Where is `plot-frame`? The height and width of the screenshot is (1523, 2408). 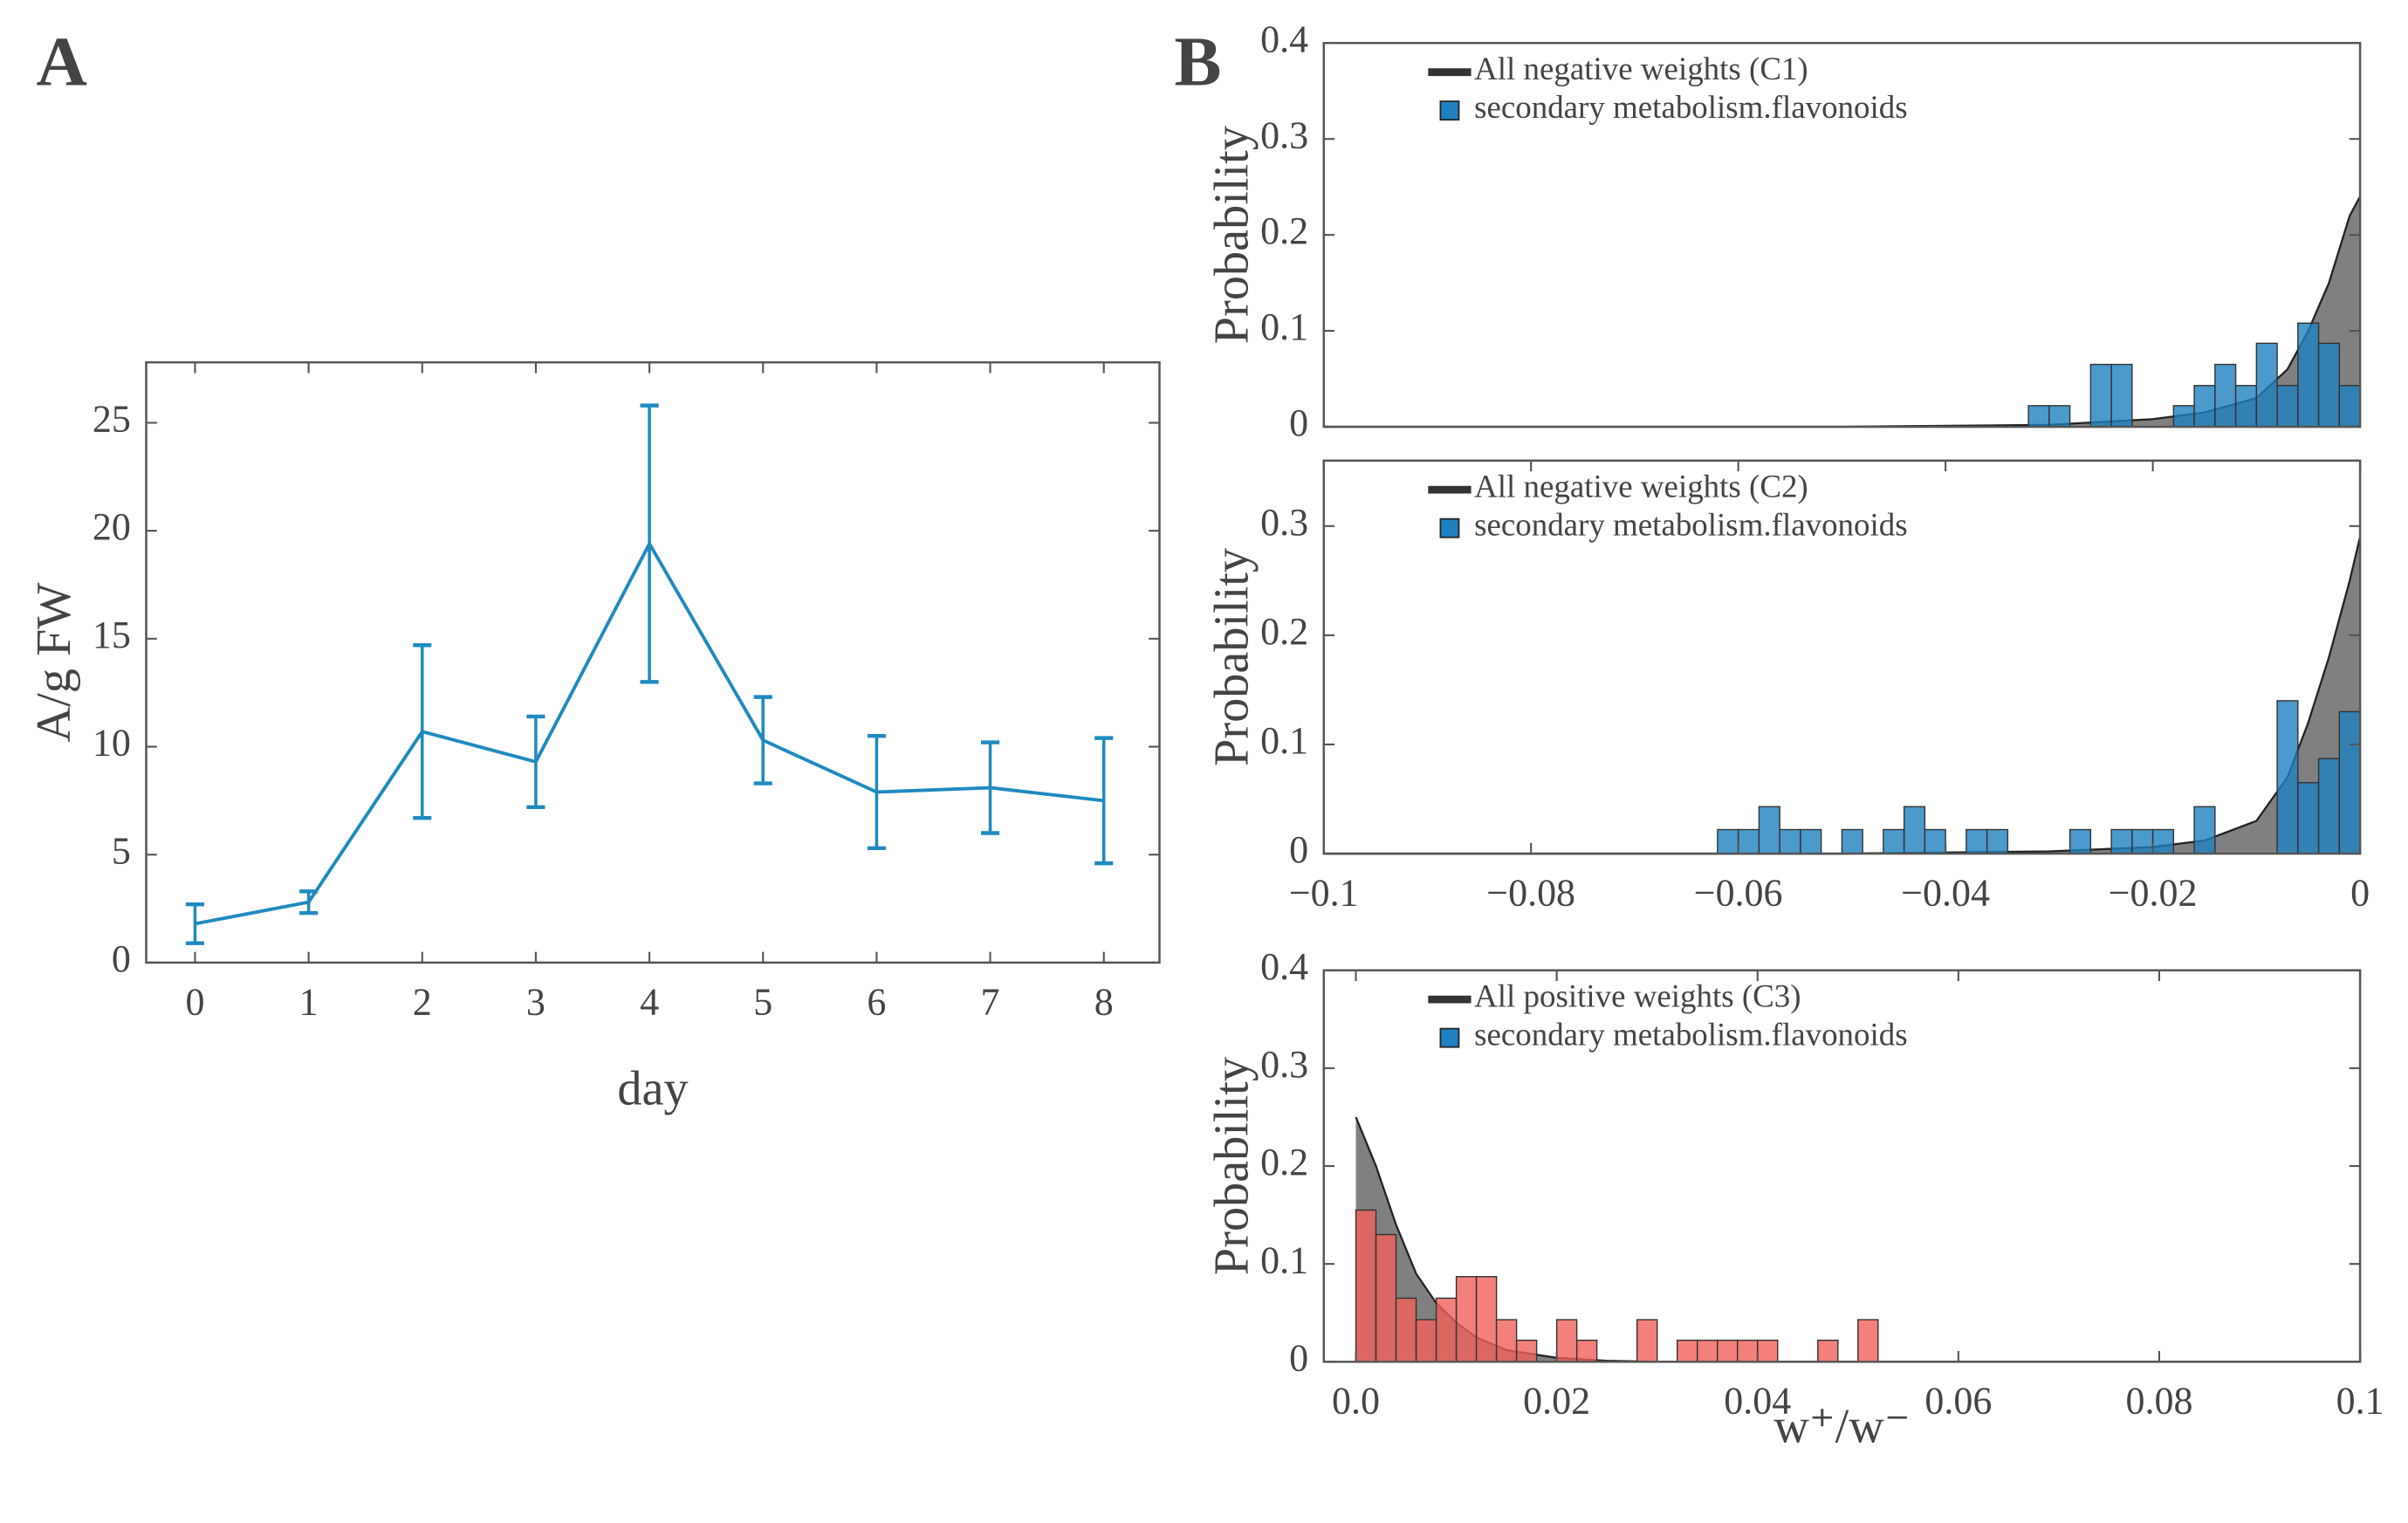 plot-frame is located at coordinates (1842, 657).